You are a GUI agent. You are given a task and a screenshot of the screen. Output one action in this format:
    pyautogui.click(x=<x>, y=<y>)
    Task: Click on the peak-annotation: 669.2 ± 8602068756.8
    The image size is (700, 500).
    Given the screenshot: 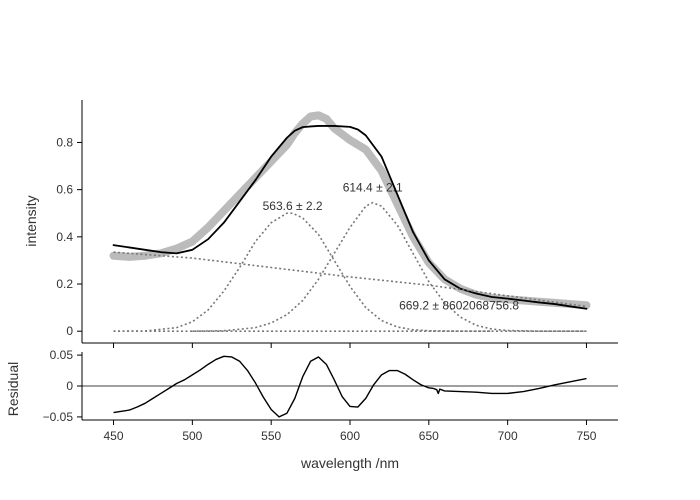 What is the action you would take?
    pyautogui.click(x=459, y=305)
    